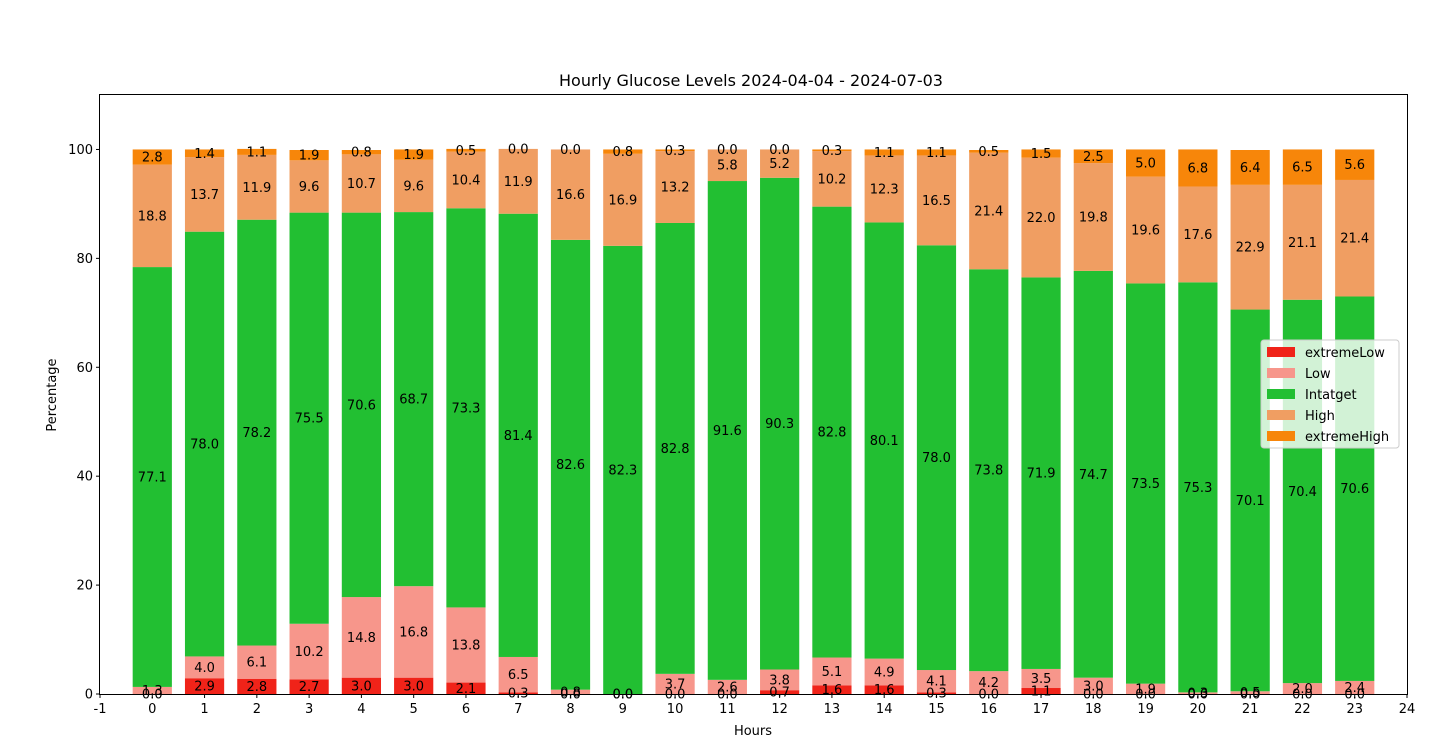 The height and width of the screenshot is (755, 1440). I want to click on data-label-Low-hour-12: 3.8, so click(779, 680).